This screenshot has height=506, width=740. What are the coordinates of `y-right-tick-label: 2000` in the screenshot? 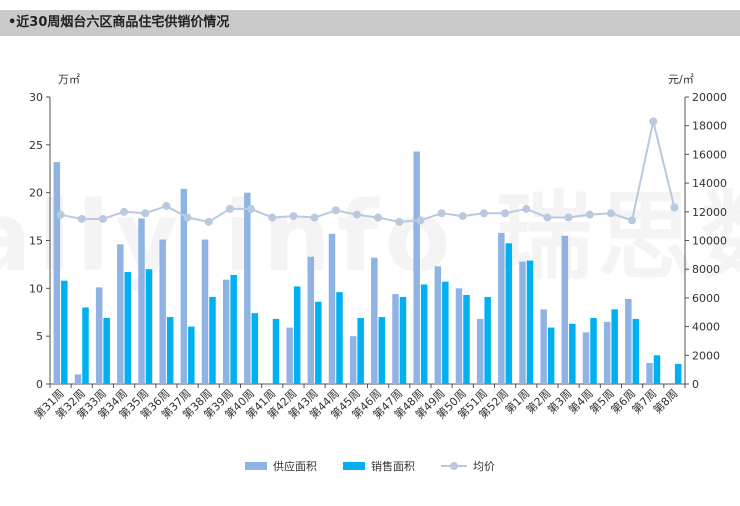 It's located at (706, 355).